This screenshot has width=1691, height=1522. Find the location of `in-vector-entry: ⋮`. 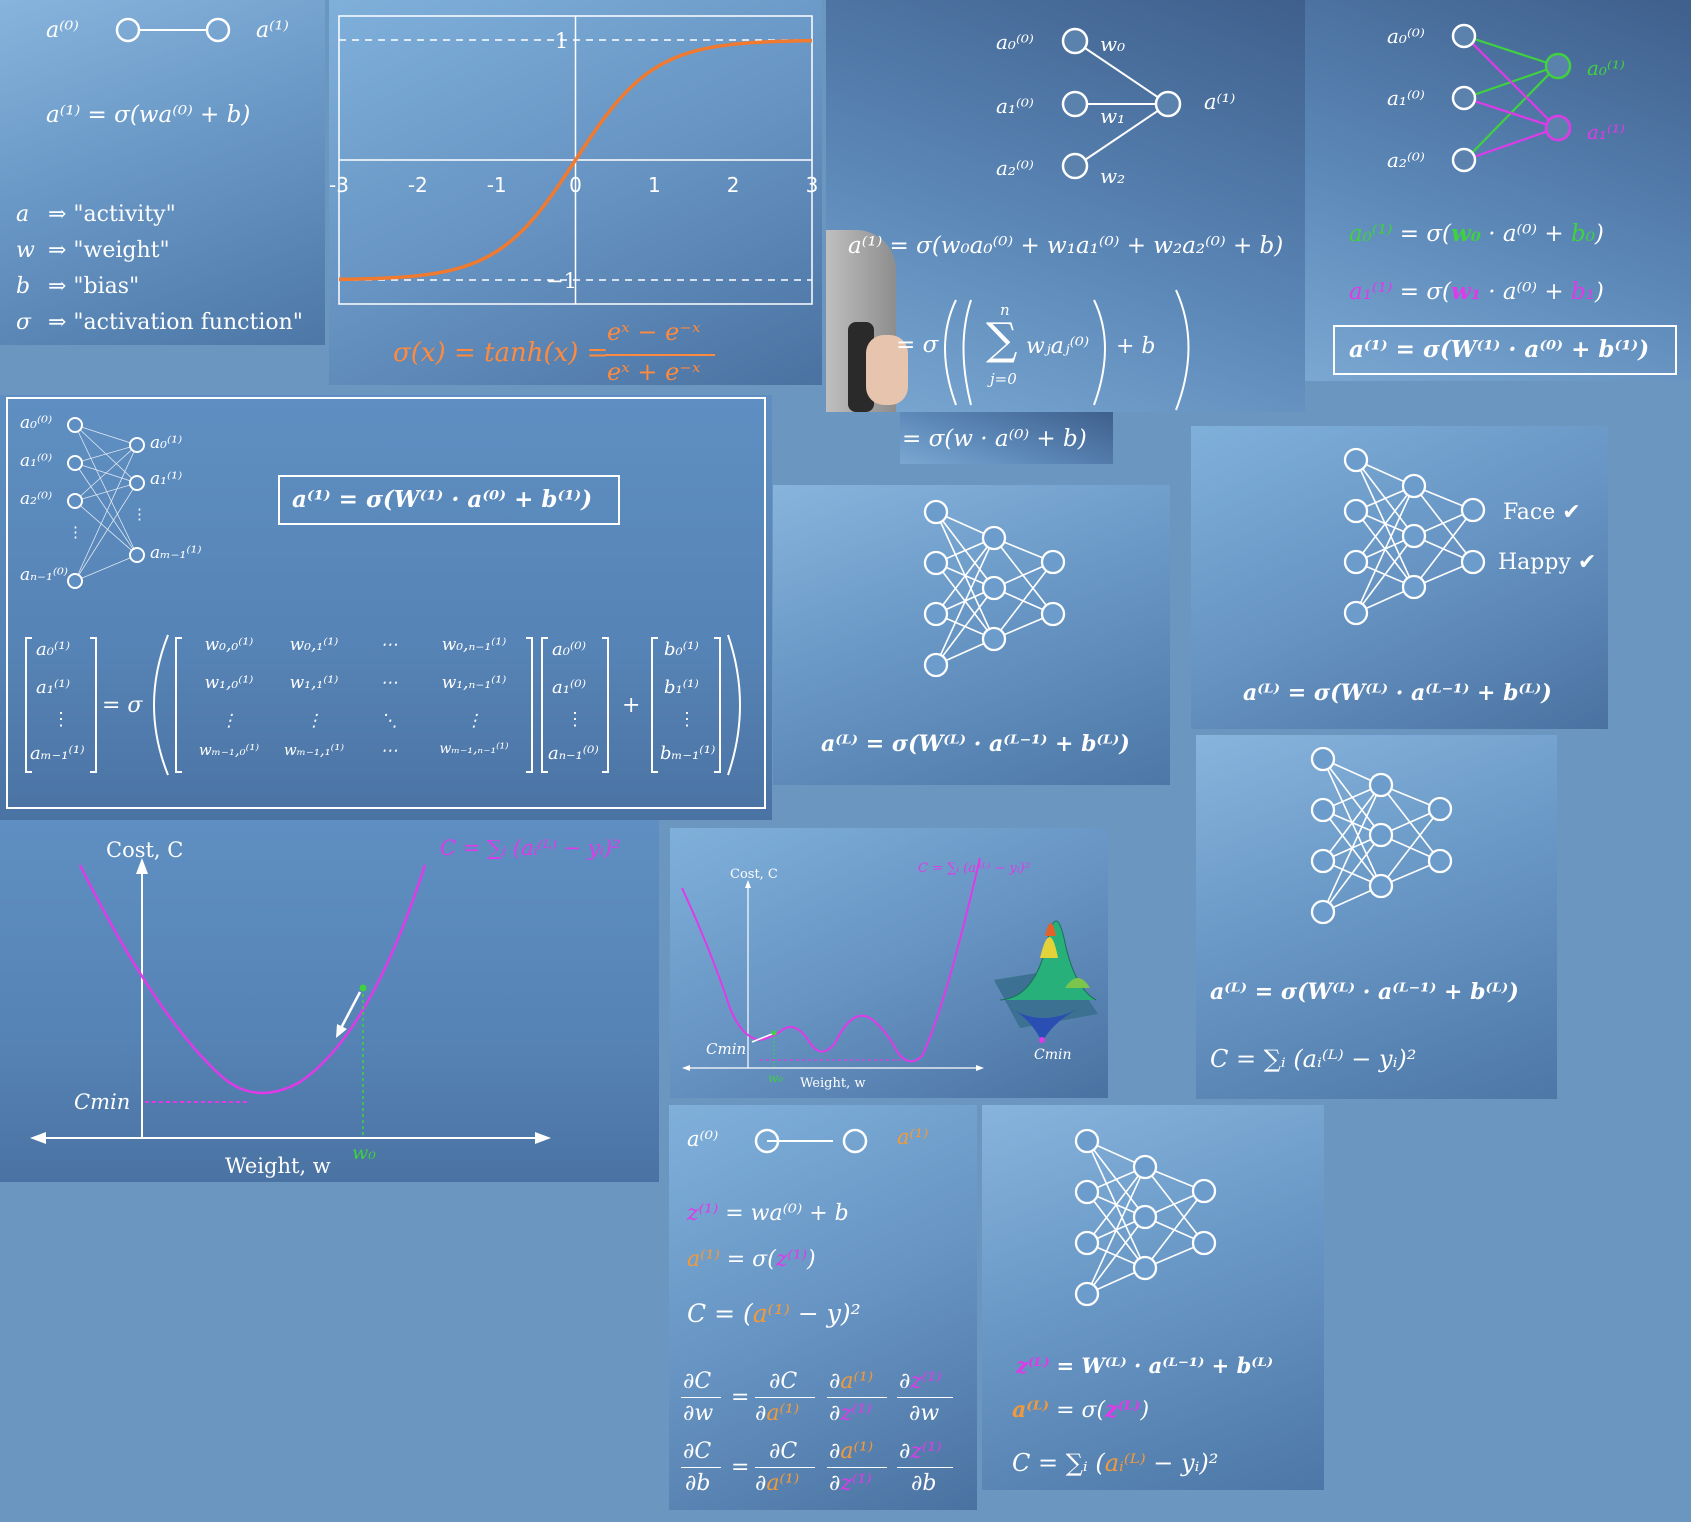

in-vector-entry: ⋮ is located at coordinates (575, 720).